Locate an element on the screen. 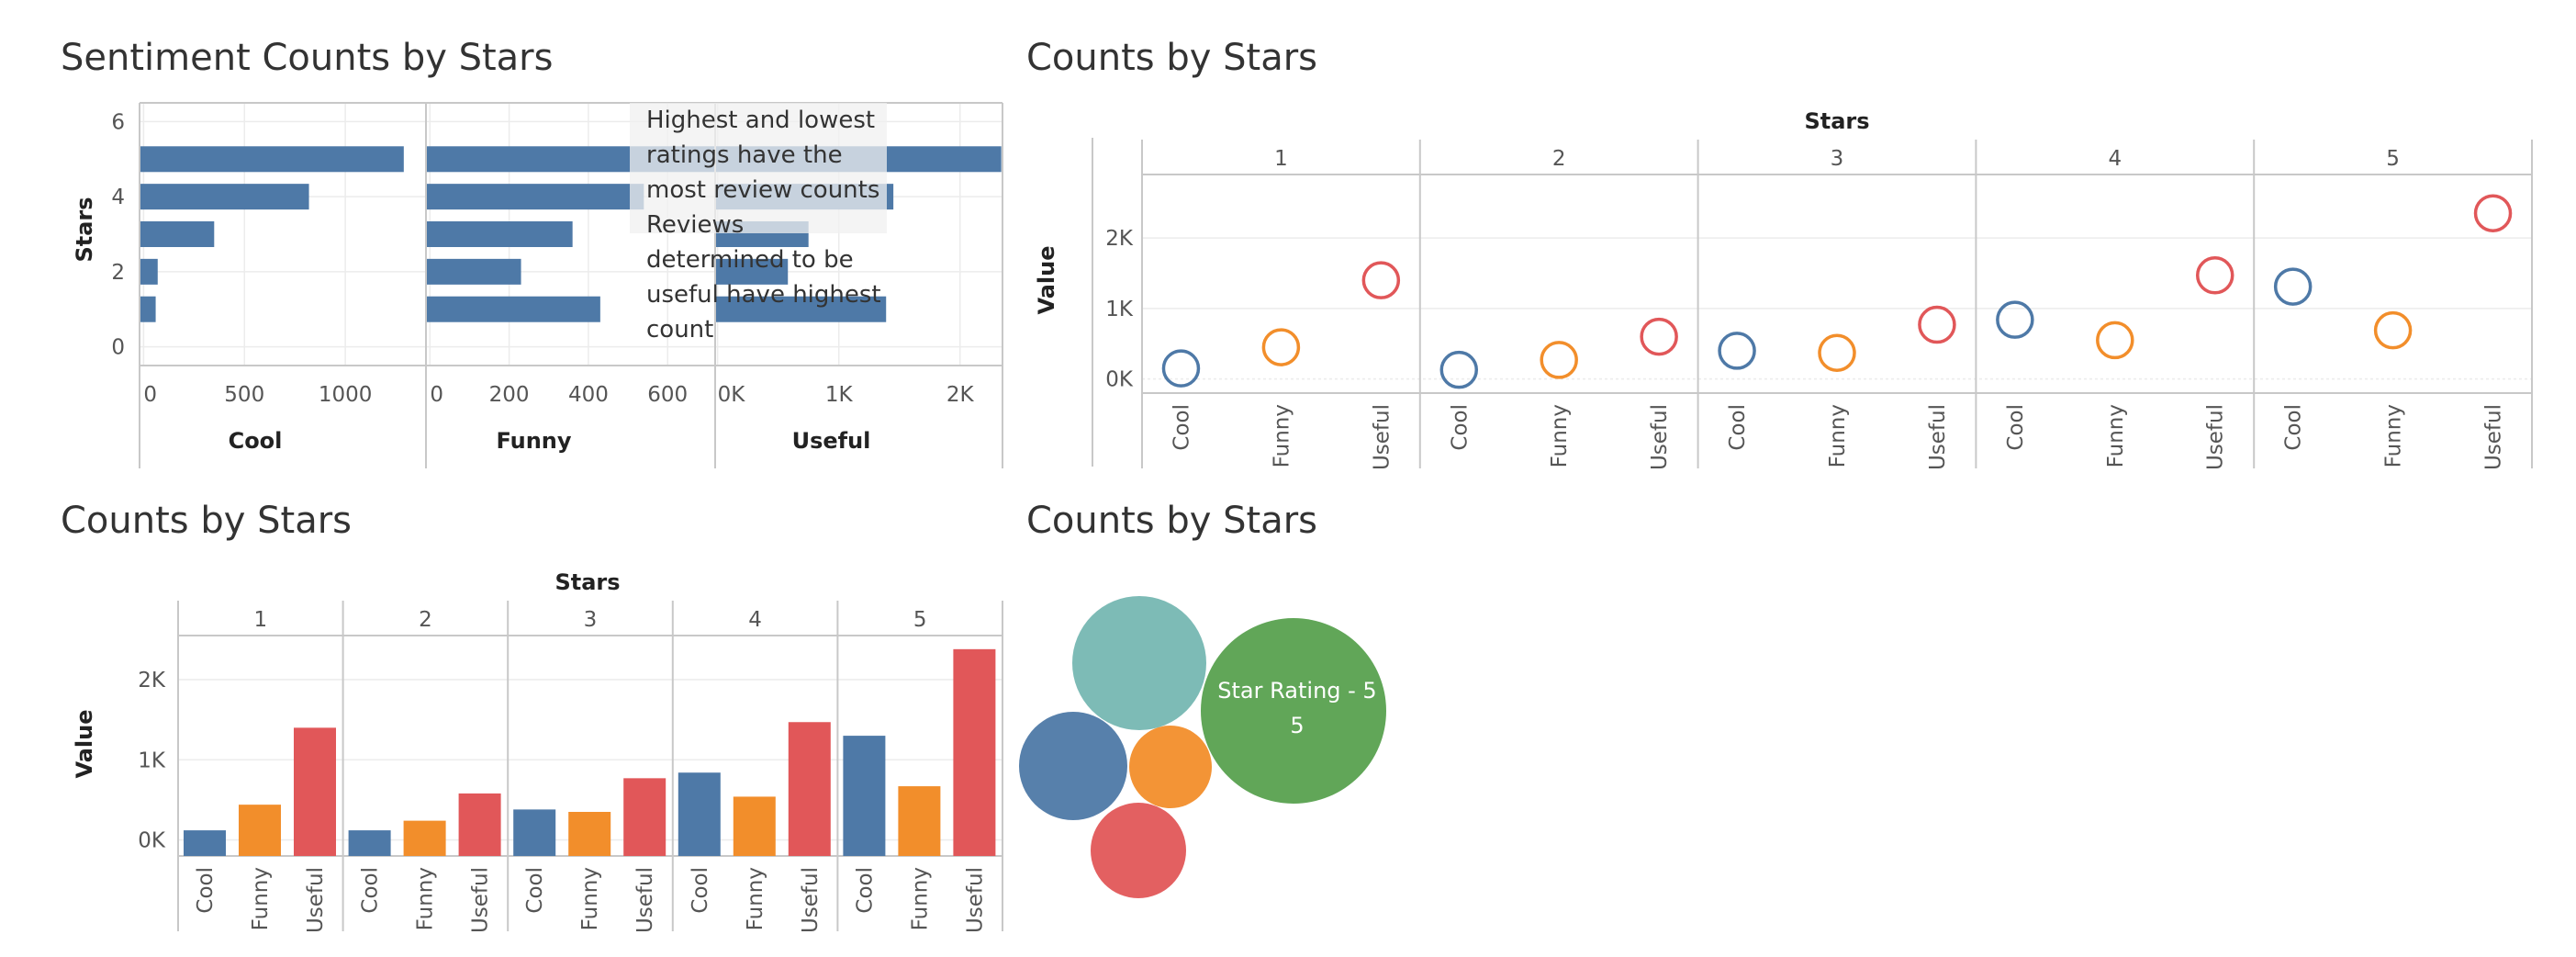  column-header-label: 2 is located at coordinates (1559, 159).